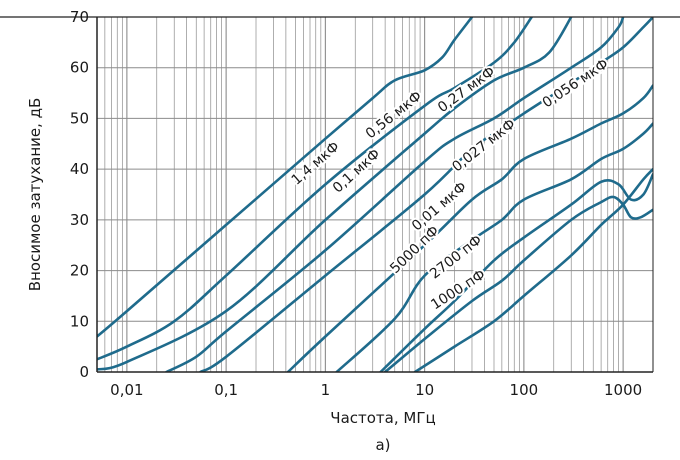 The width and height of the screenshot is (680, 460). Describe the element at coordinates (623, 390) in the screenshot. I see `x-tick-label: 1000` at that location.